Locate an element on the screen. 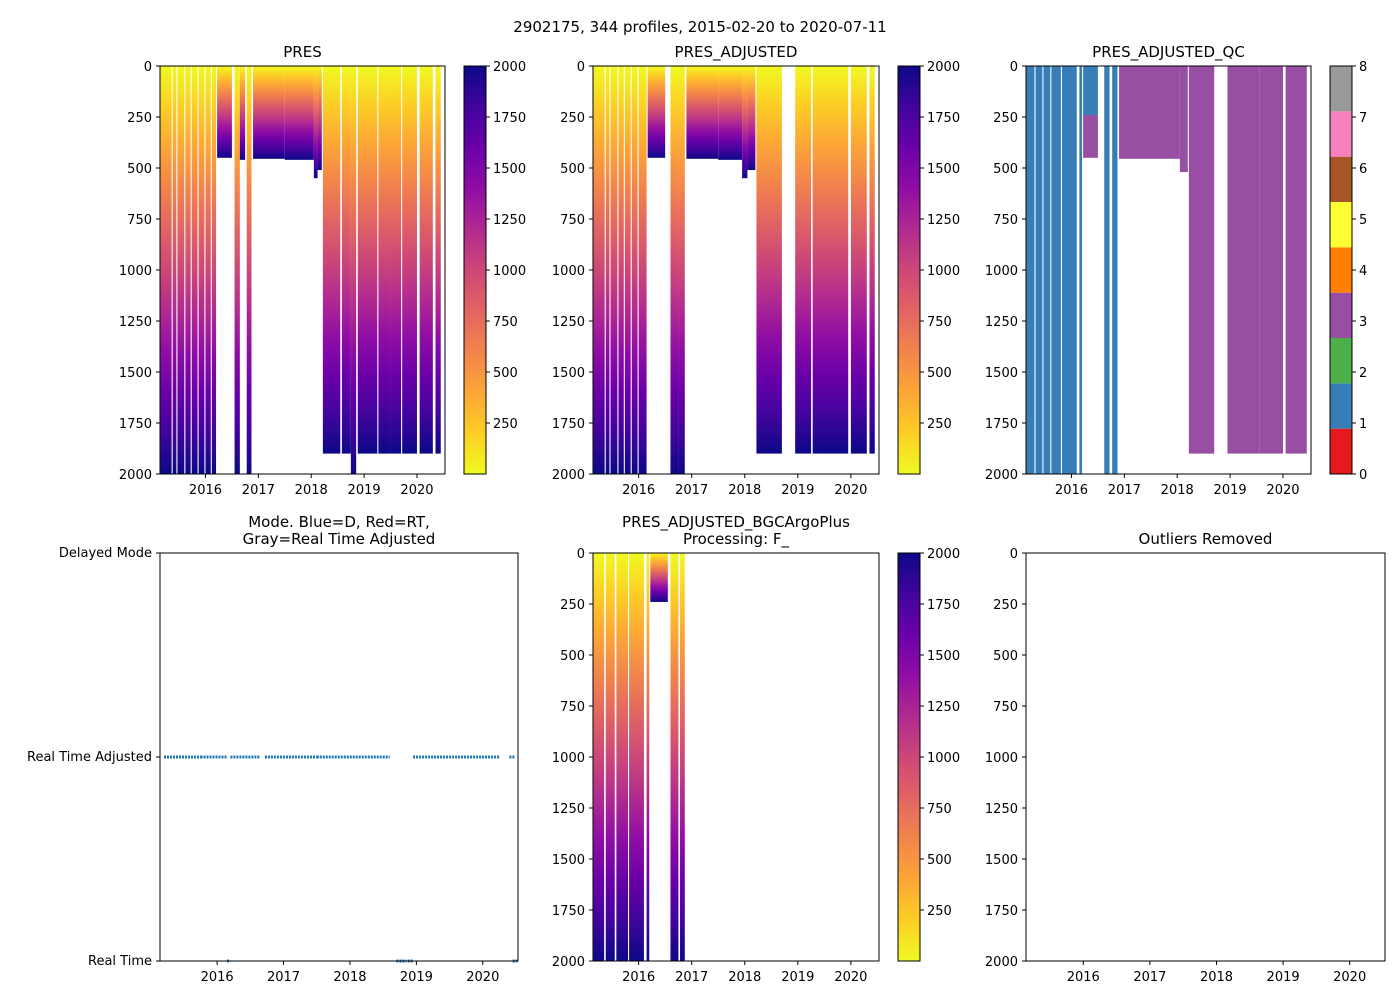 This screenshot has height=1000, width=1400. y-tick-label: Real Time Adjusted is located at coordinates (89, 757).